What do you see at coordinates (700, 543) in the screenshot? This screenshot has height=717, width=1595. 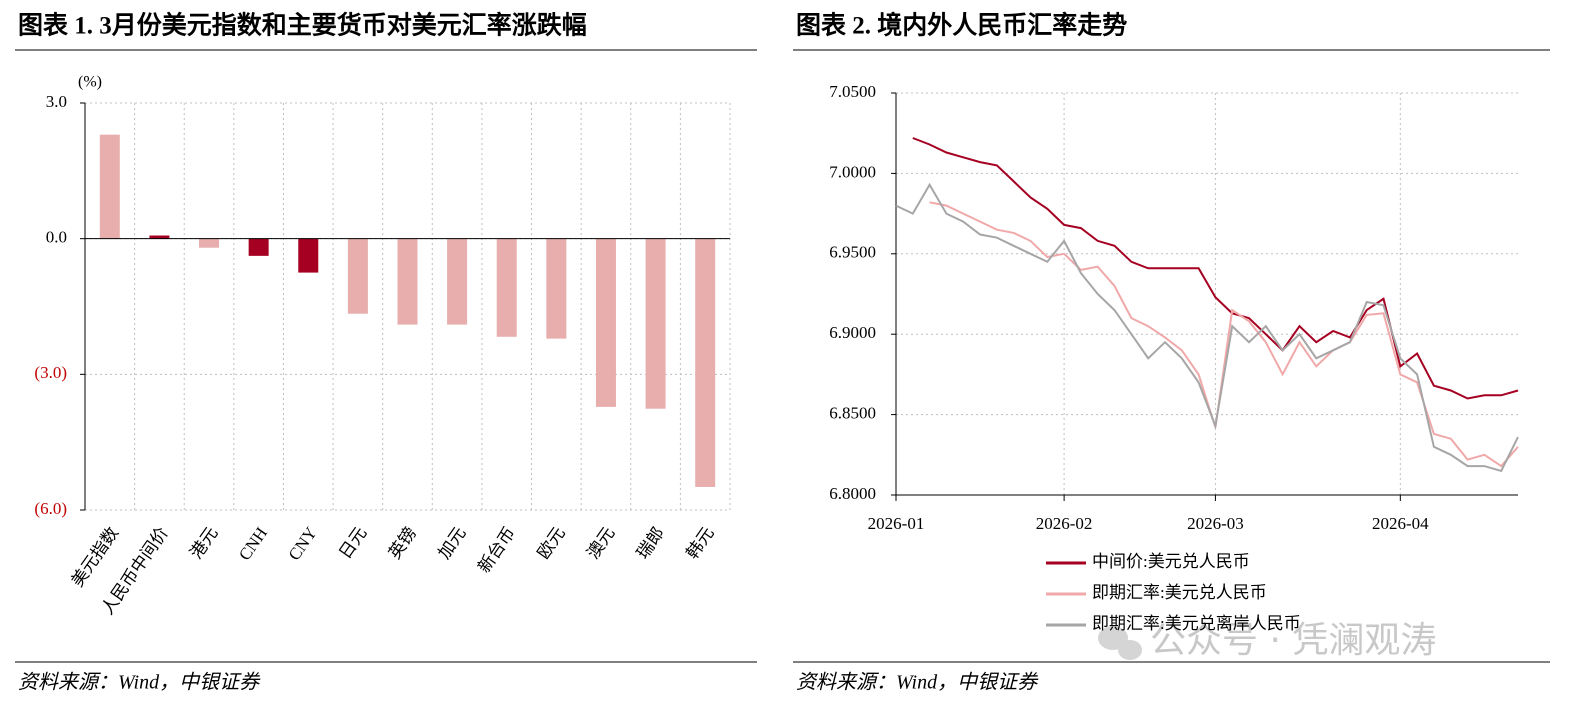 I see `x-tick-label: 韩元` at bounding box center [700, 543].